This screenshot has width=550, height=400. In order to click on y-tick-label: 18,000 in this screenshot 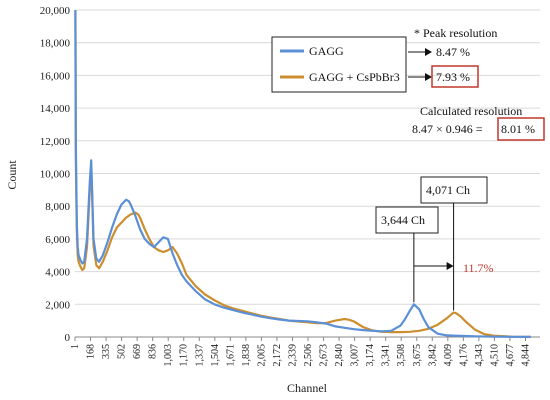, I will do `click(55, 44)`.